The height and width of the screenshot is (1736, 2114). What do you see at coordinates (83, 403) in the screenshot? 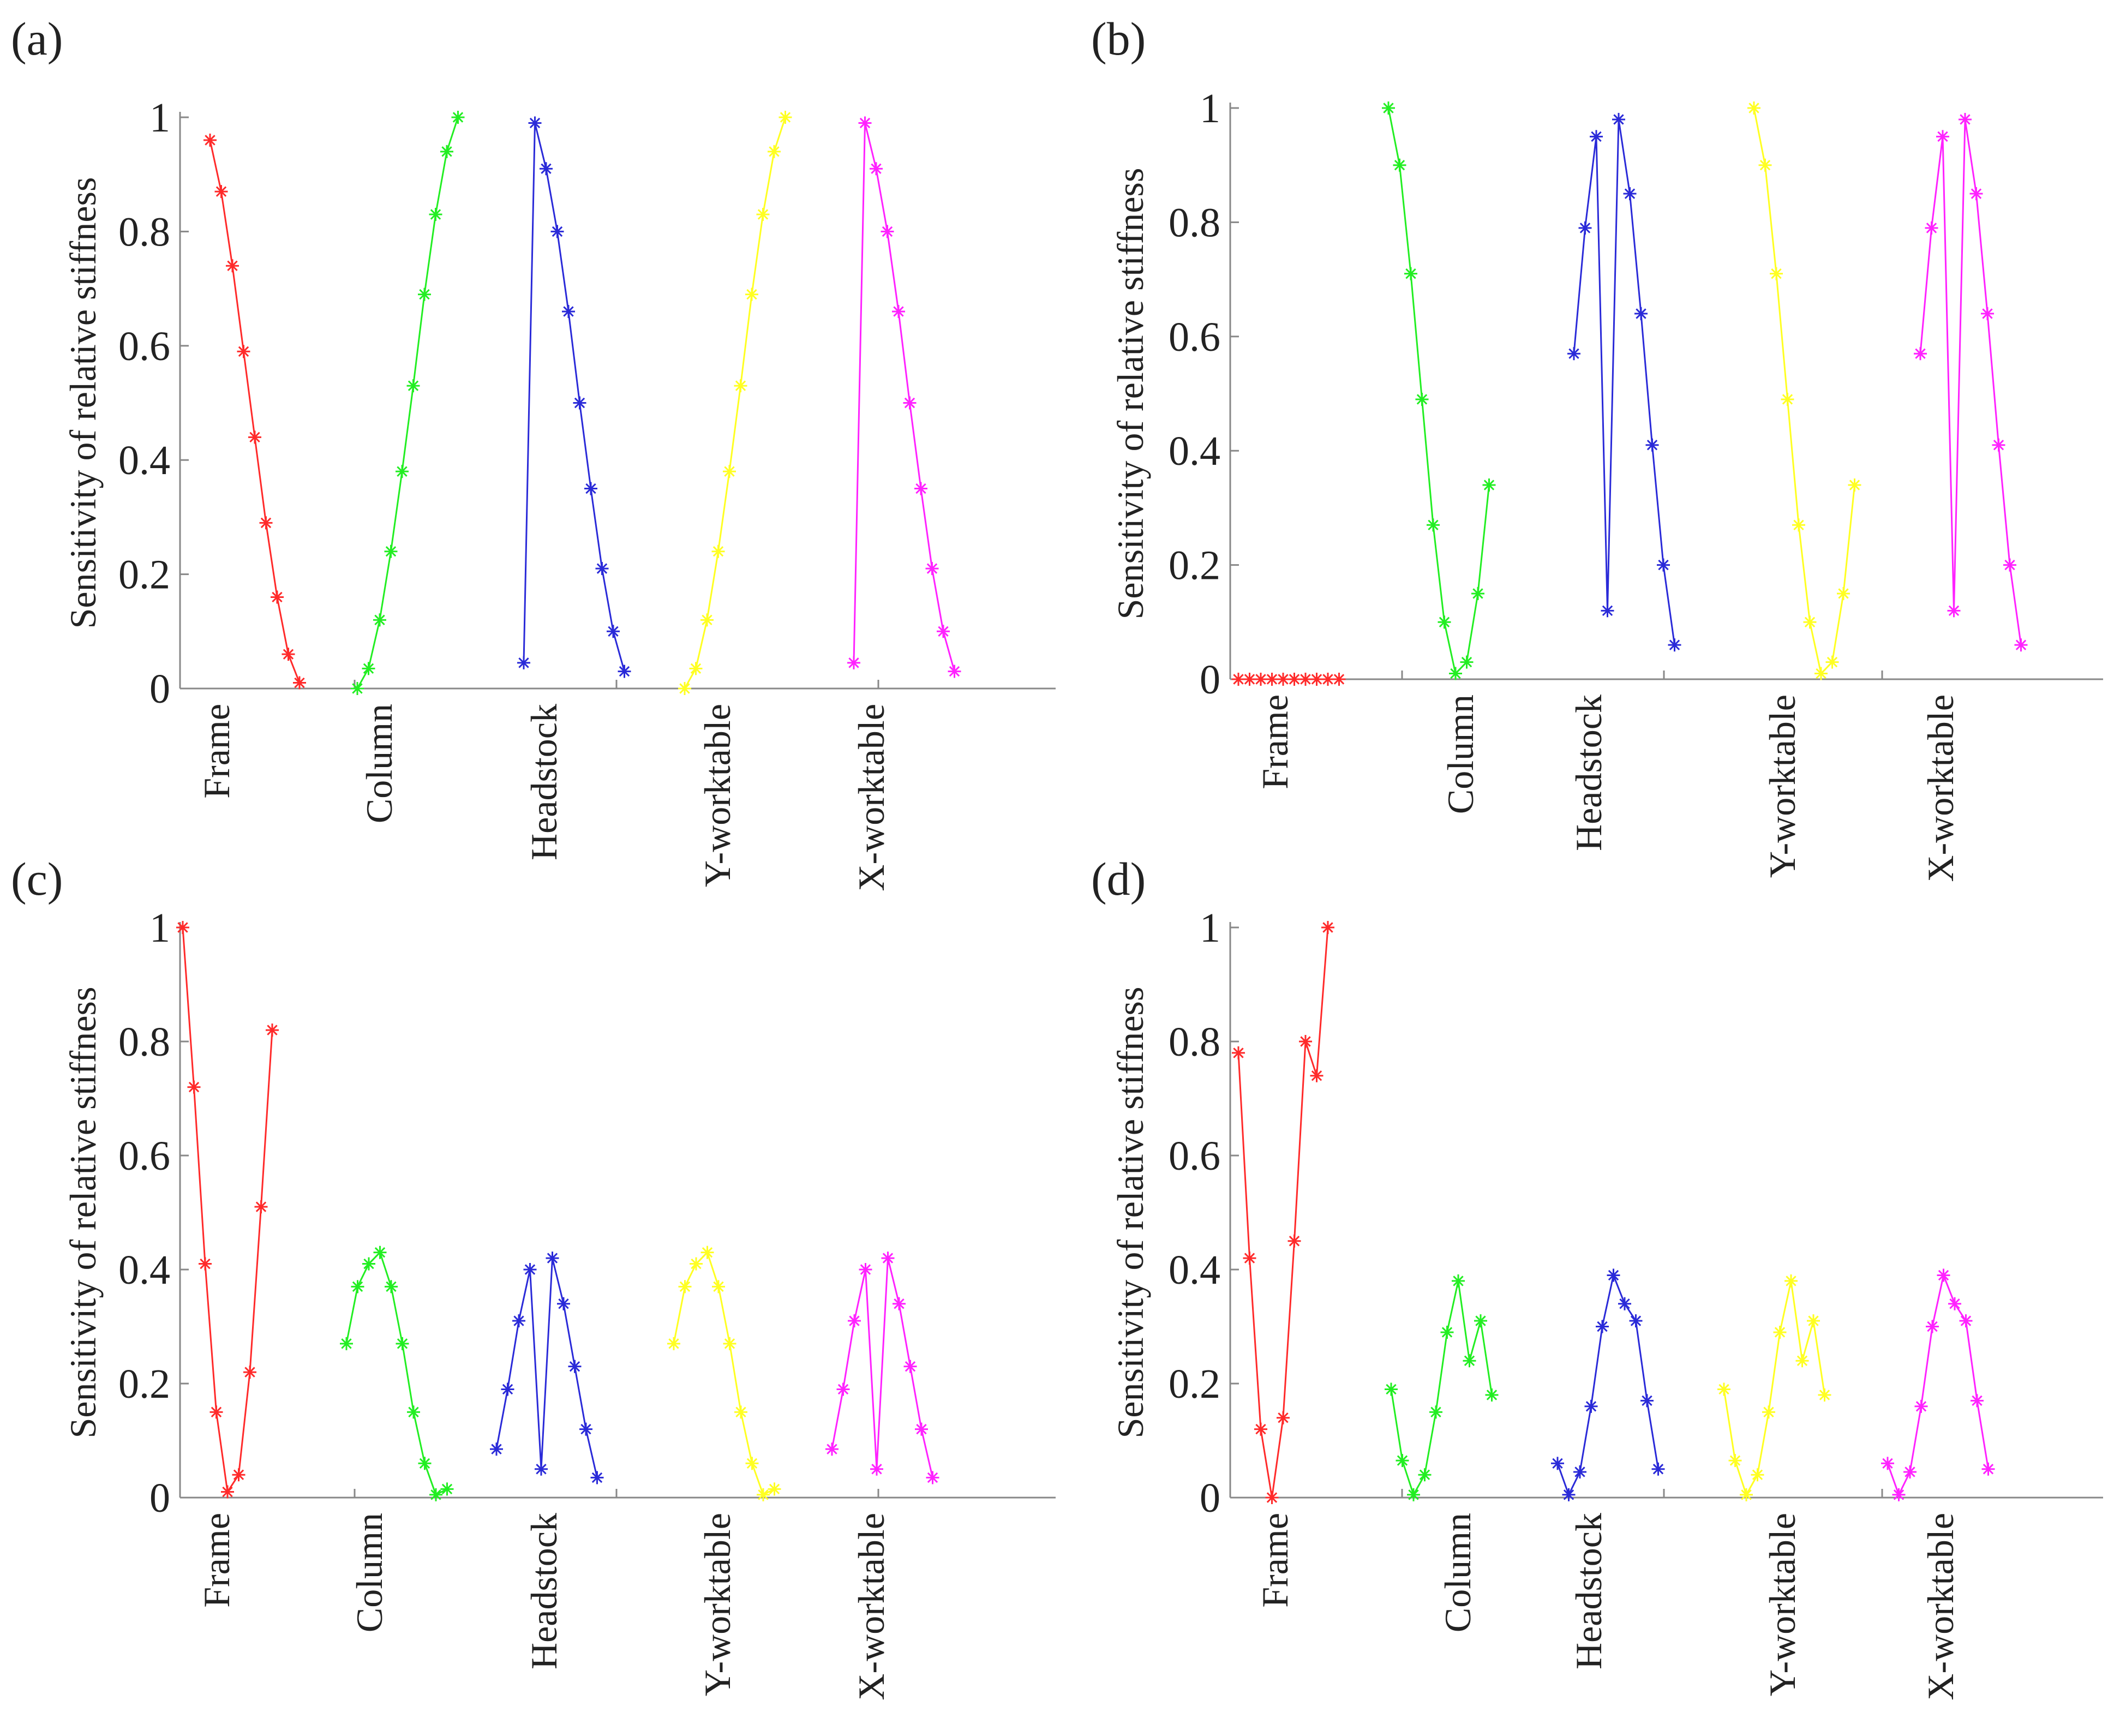
I see `y-axis-label: Sensitivity of relative stiffness` at bounding box center [83, 403].